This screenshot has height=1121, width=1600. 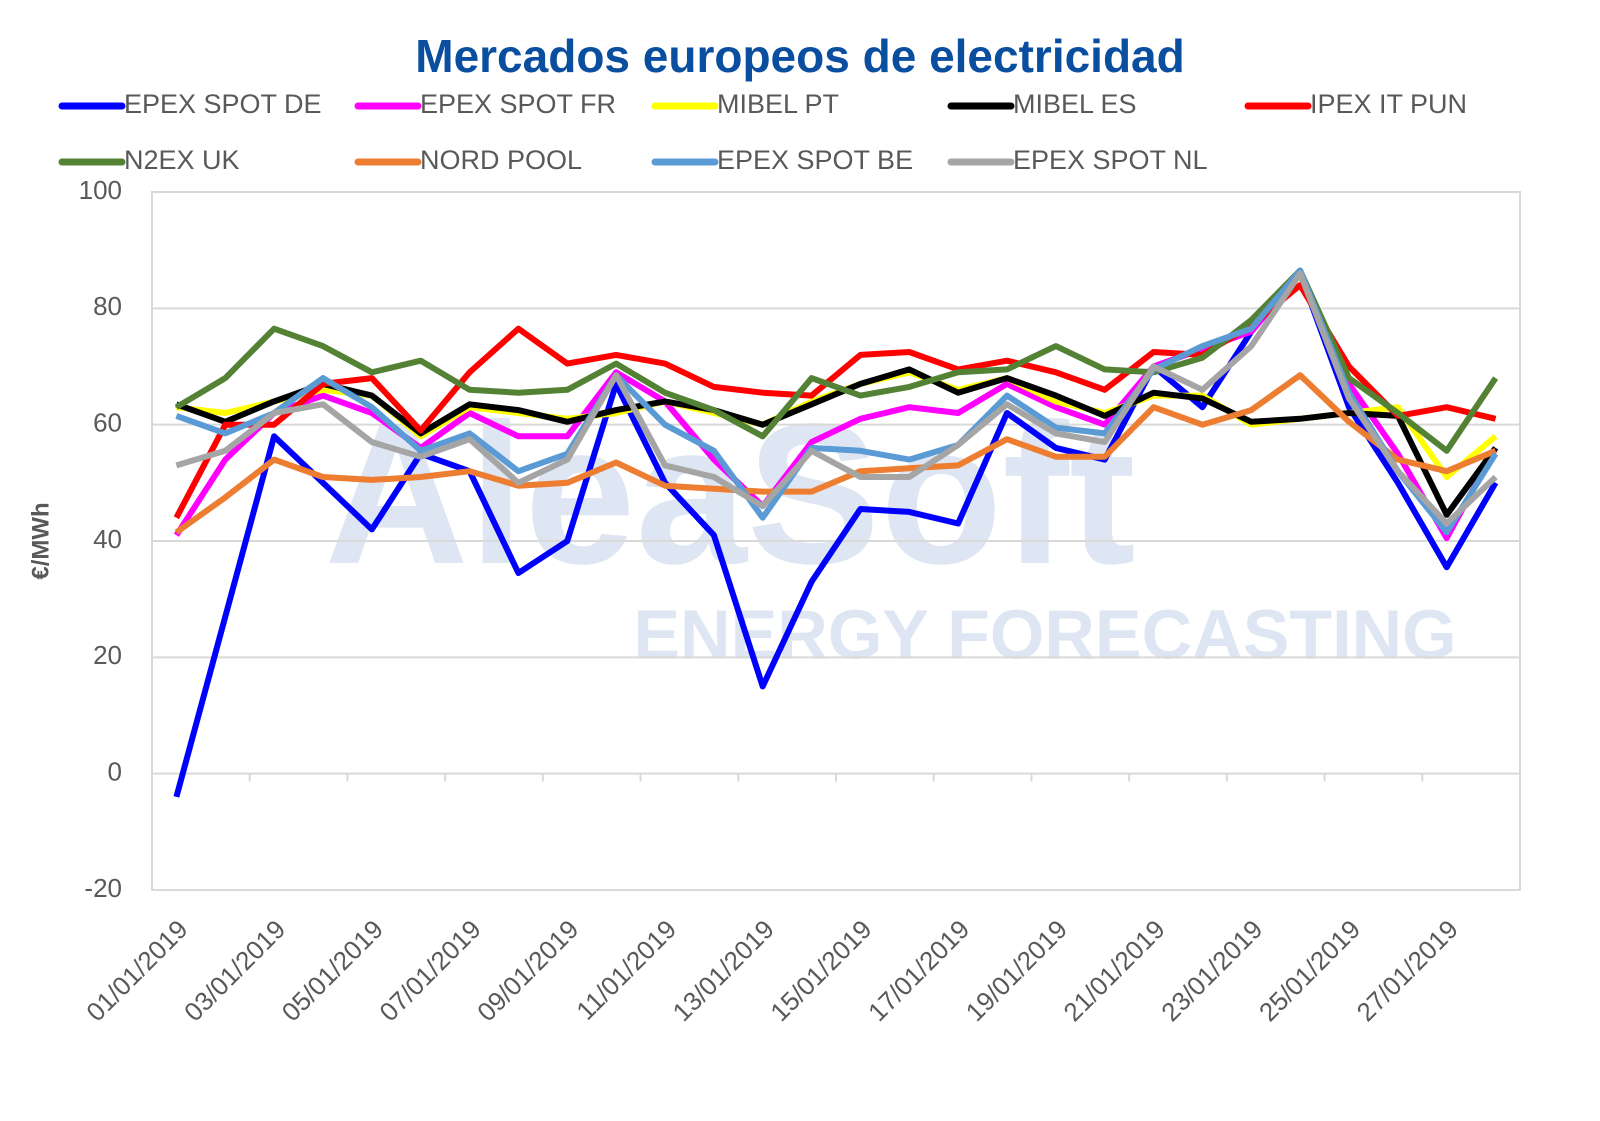 What do you see at coordinates (820, 970) in the screenshot?
I see `x-tick-label: 15/01/2019` at bounding box center [820, 970].